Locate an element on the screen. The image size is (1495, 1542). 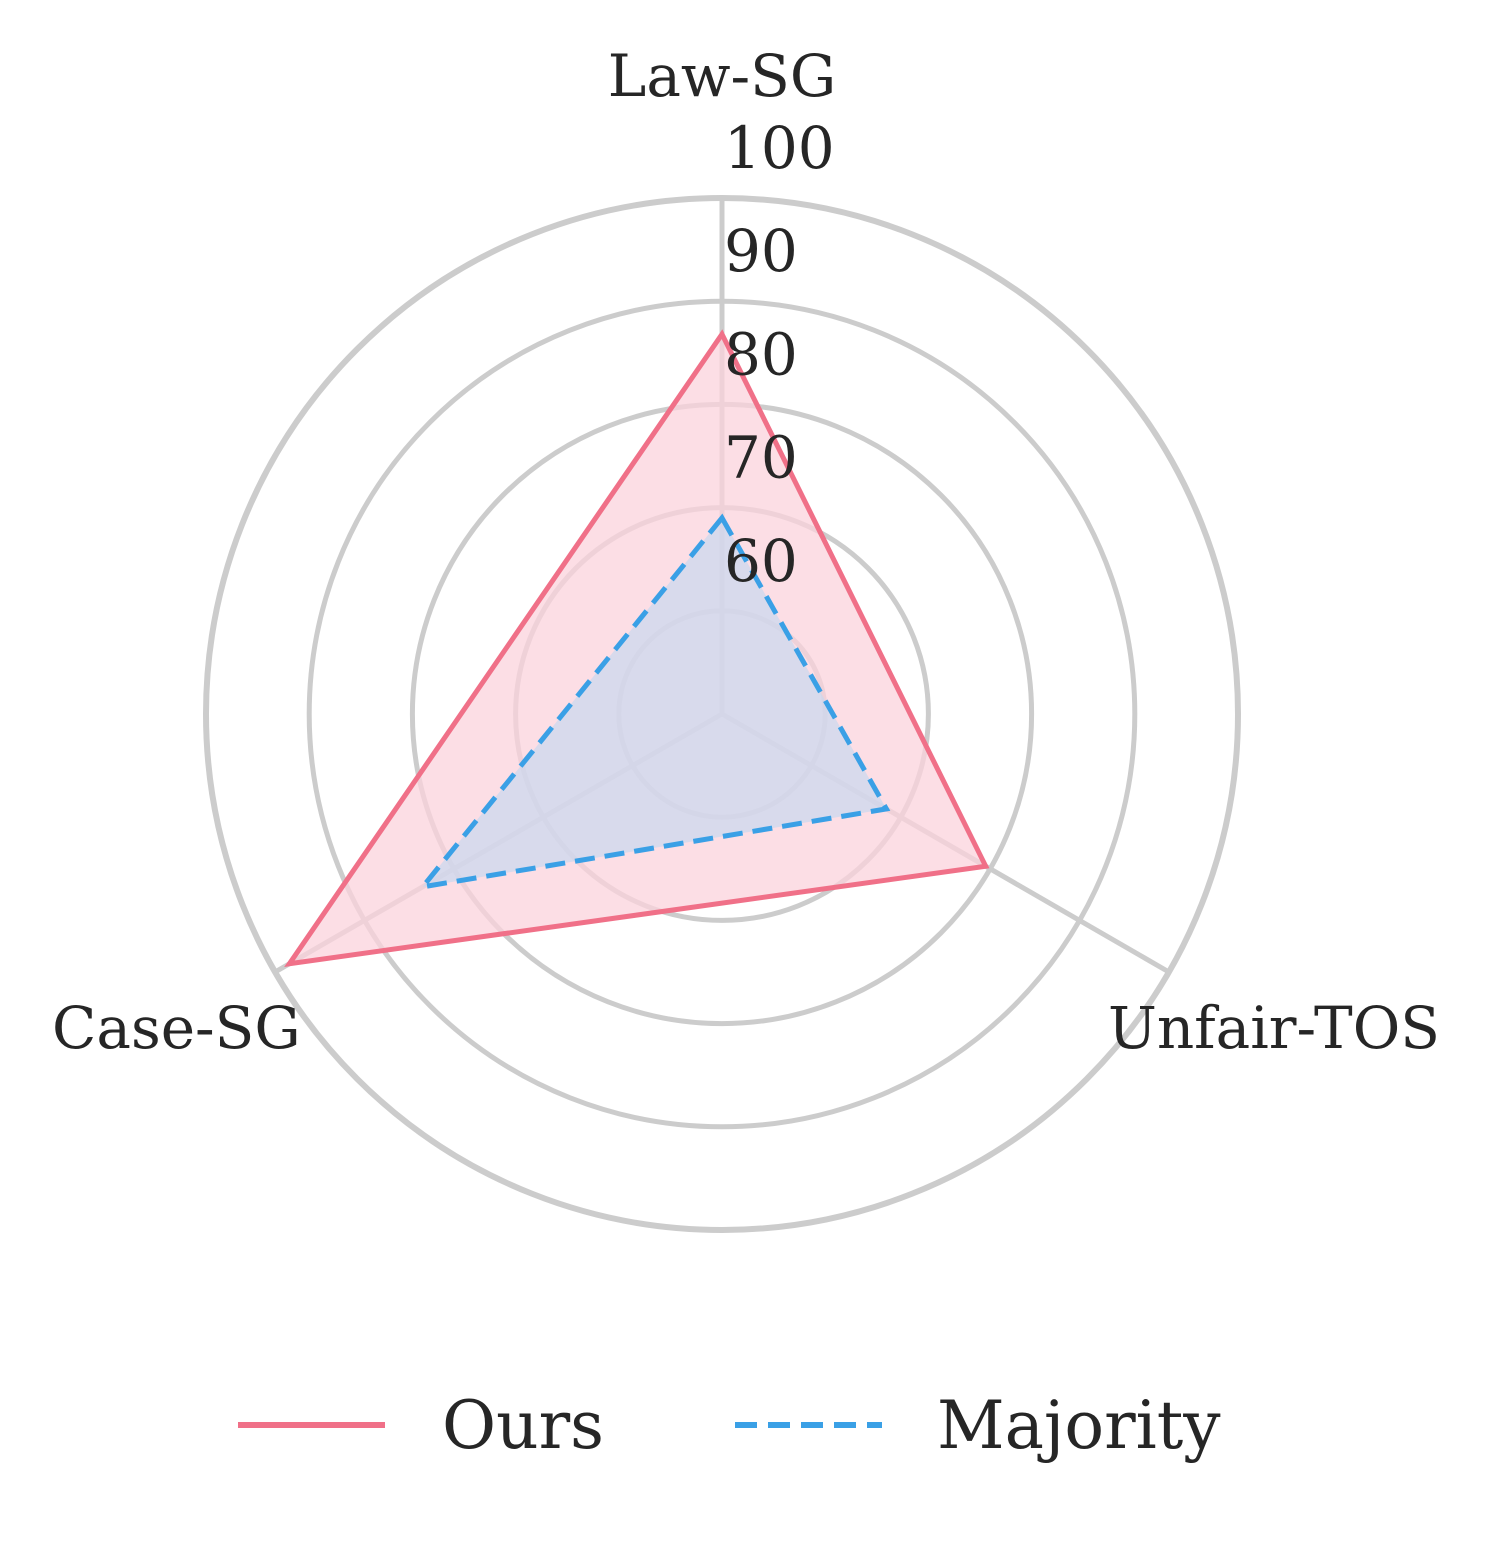
legend: Ours Majority is located at coordinates (729, 1425).